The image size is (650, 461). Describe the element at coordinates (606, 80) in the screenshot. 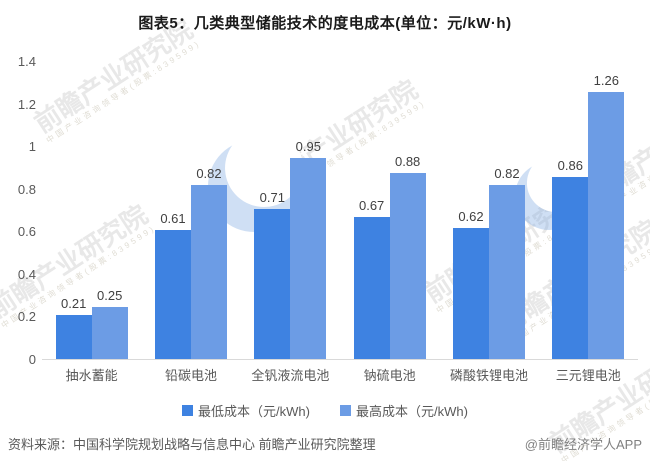

I see `value-label: 1.26` at that location.